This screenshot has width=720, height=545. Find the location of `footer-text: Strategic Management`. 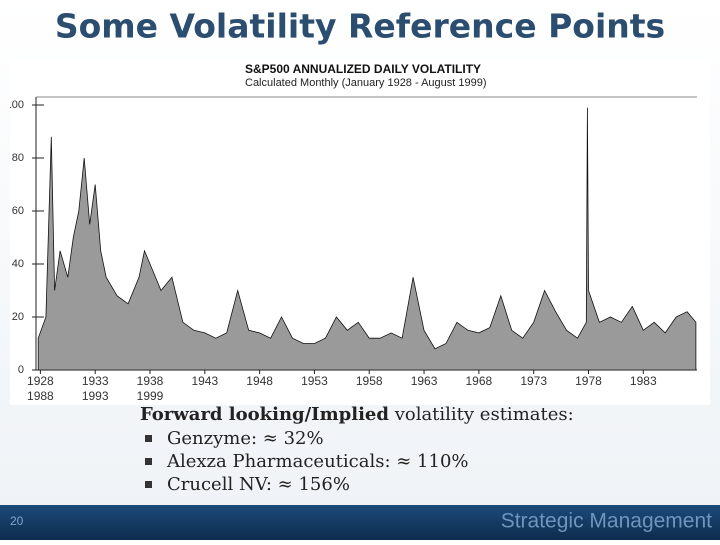

footer-text: Strategic Management is located at coordinates (606, 521).